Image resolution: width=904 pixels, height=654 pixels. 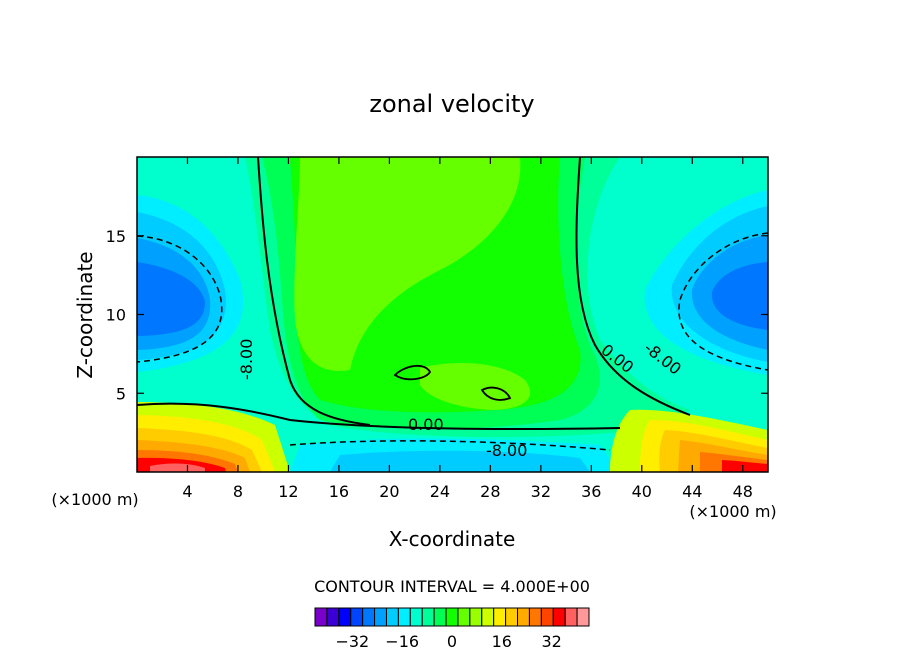 What do you see at coordinates (314, 291) in the screenshot?
I see `contour-line-zero-left` at bounding box center [314, 291].